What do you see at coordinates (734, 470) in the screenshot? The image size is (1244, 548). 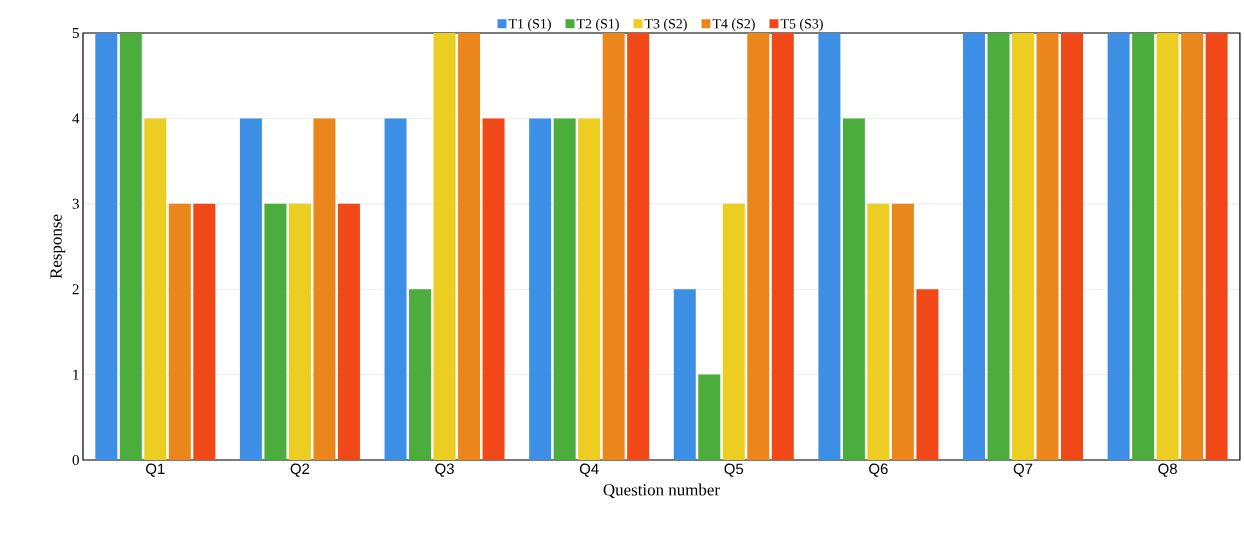 I see `x-tick-label: Q5` at bounding box center [734, 470].